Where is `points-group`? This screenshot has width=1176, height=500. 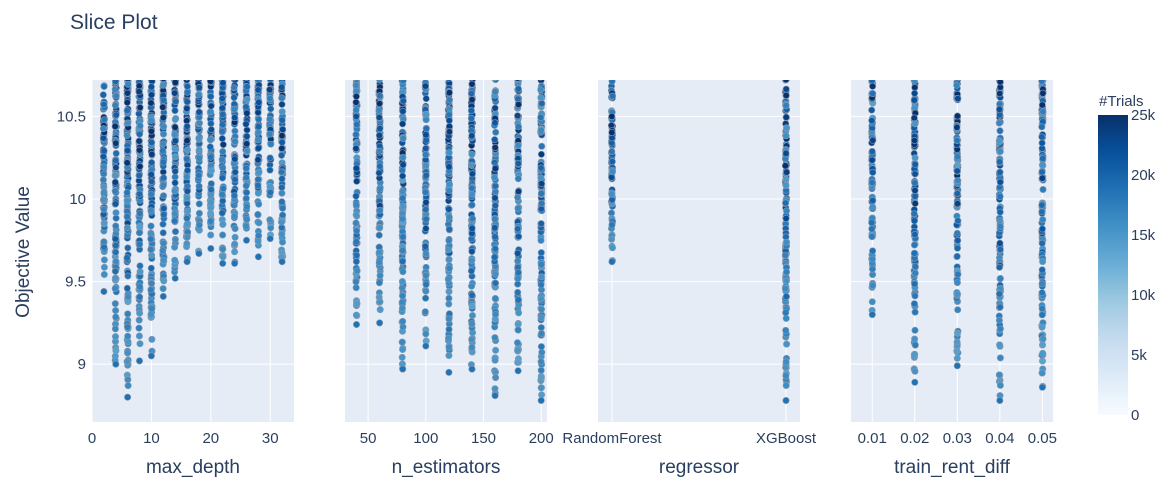
points-group is located at coordinates (699, 242).